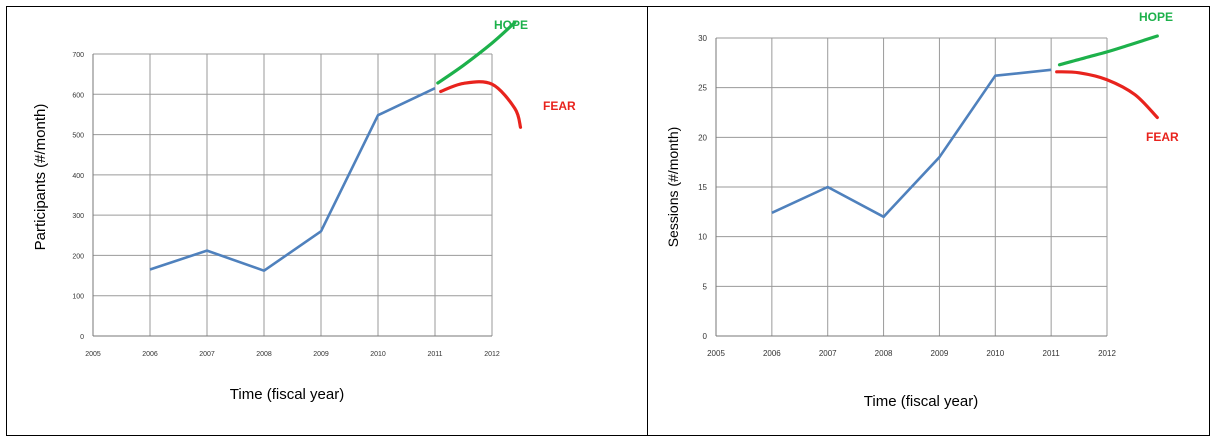  I want to click on y-tick-label: 500, so click(78, 136).